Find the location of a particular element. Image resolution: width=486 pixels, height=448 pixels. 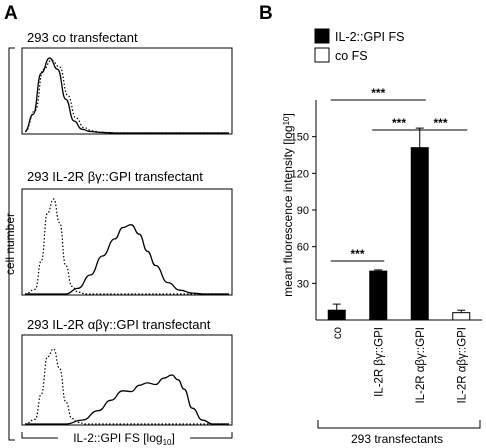

category-label-3: IL-2R αβγ::GPI is located at coordinates (421, 365).